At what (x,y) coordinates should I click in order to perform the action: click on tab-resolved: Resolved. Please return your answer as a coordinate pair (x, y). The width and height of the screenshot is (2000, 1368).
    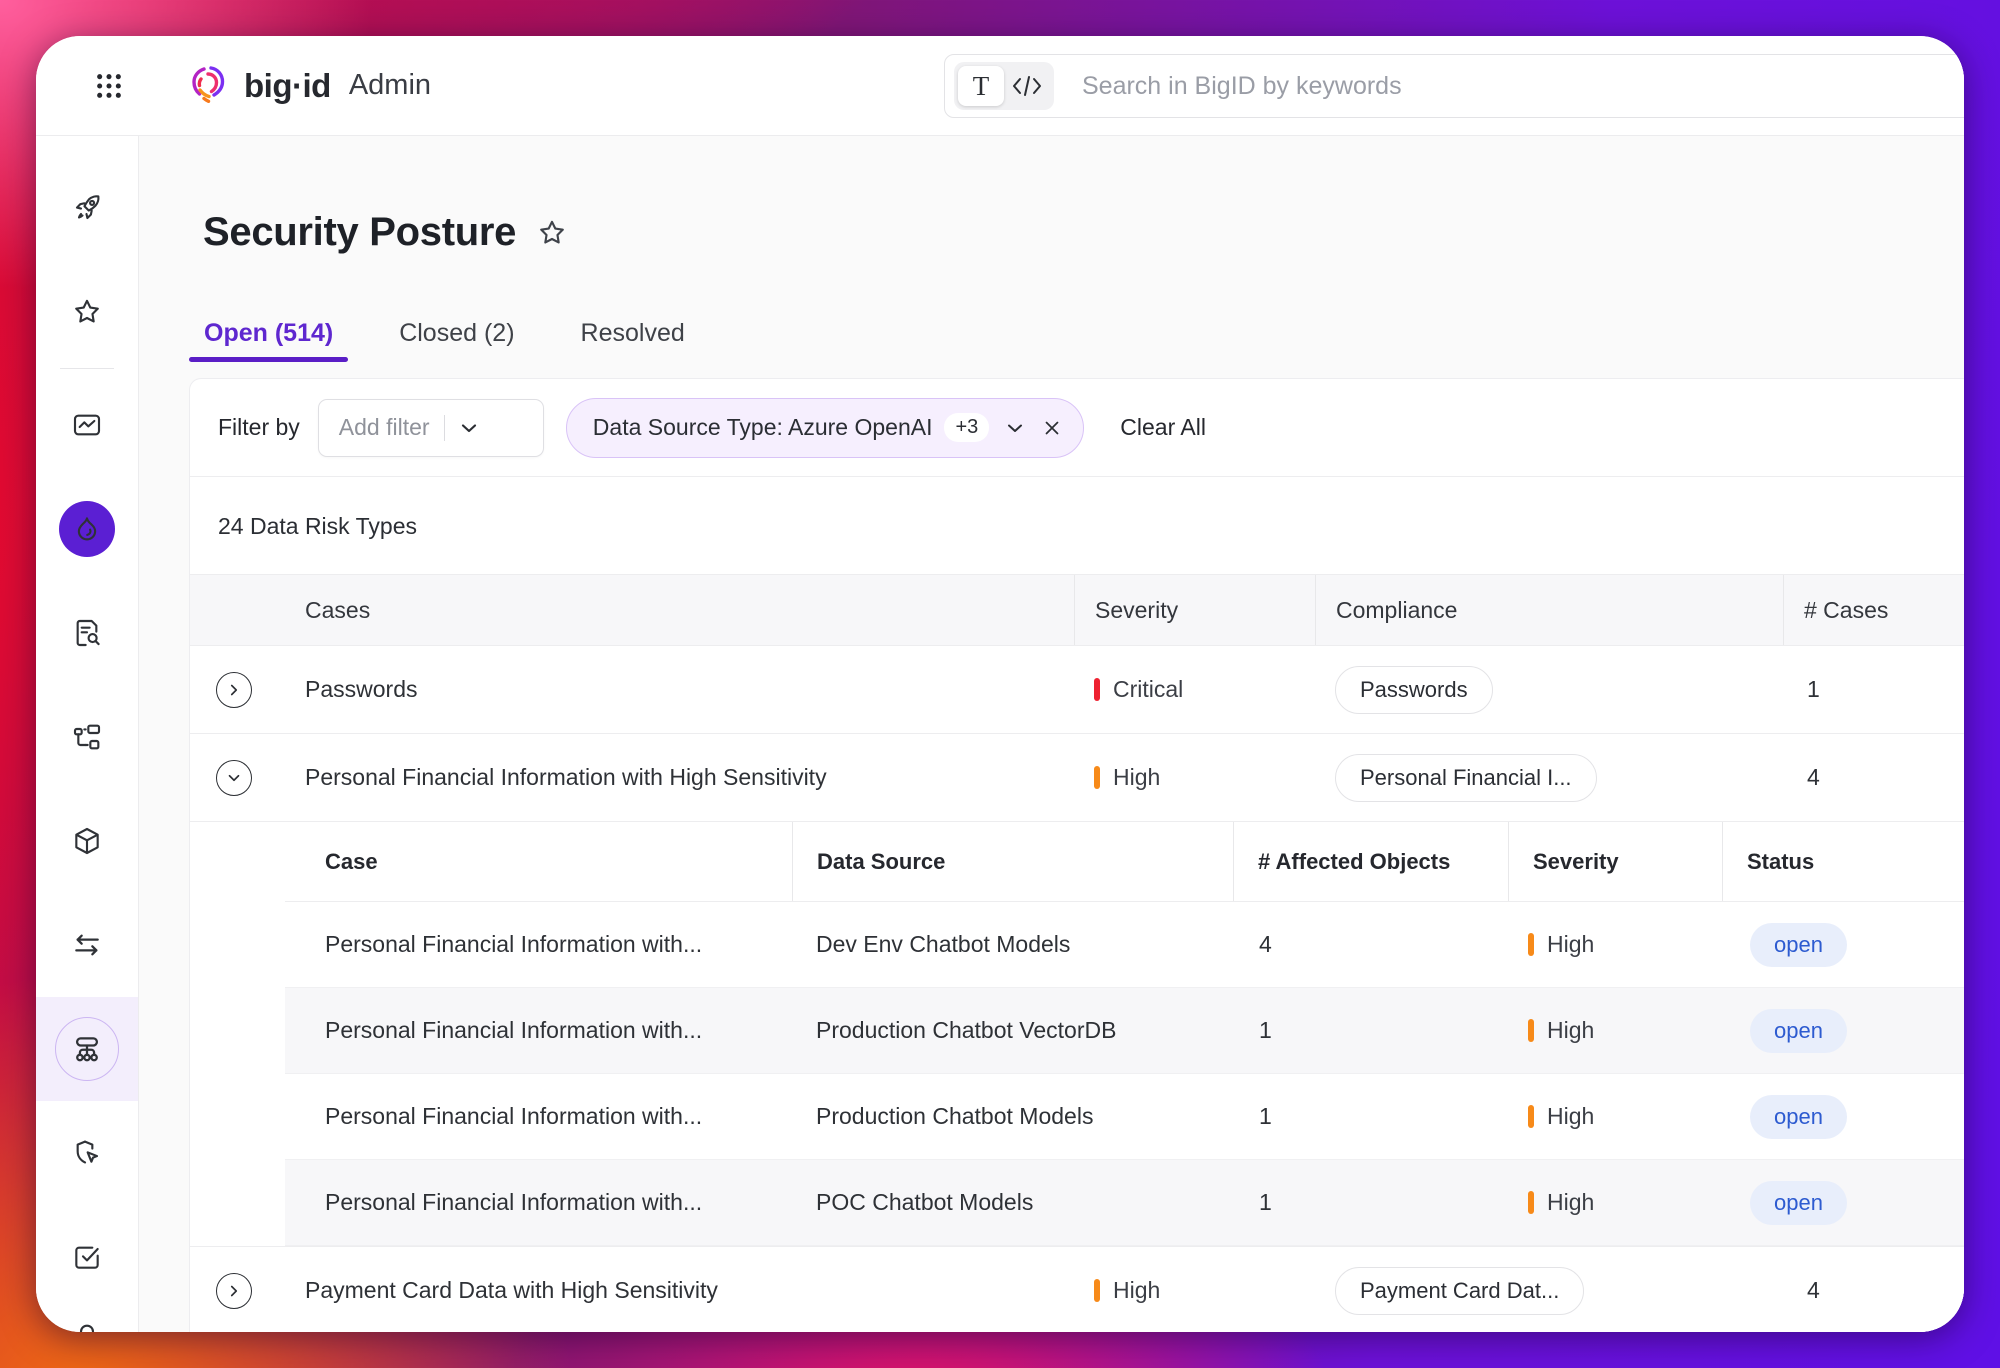
    Looking at the image, I should click on (632, 333).